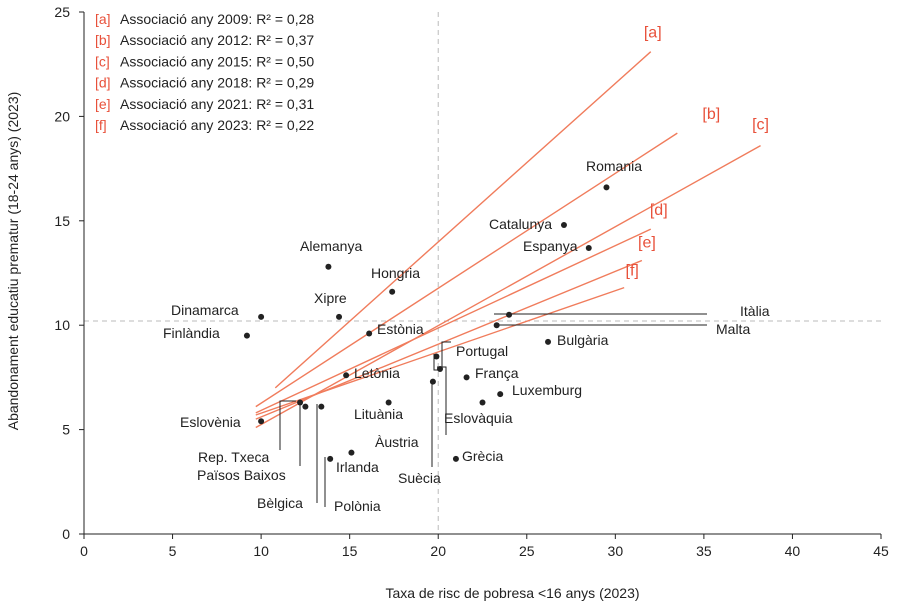  Describe the element at coordinates (330, 298) in the screenshot. I see `point-label-xipre: Xipre` at that location.